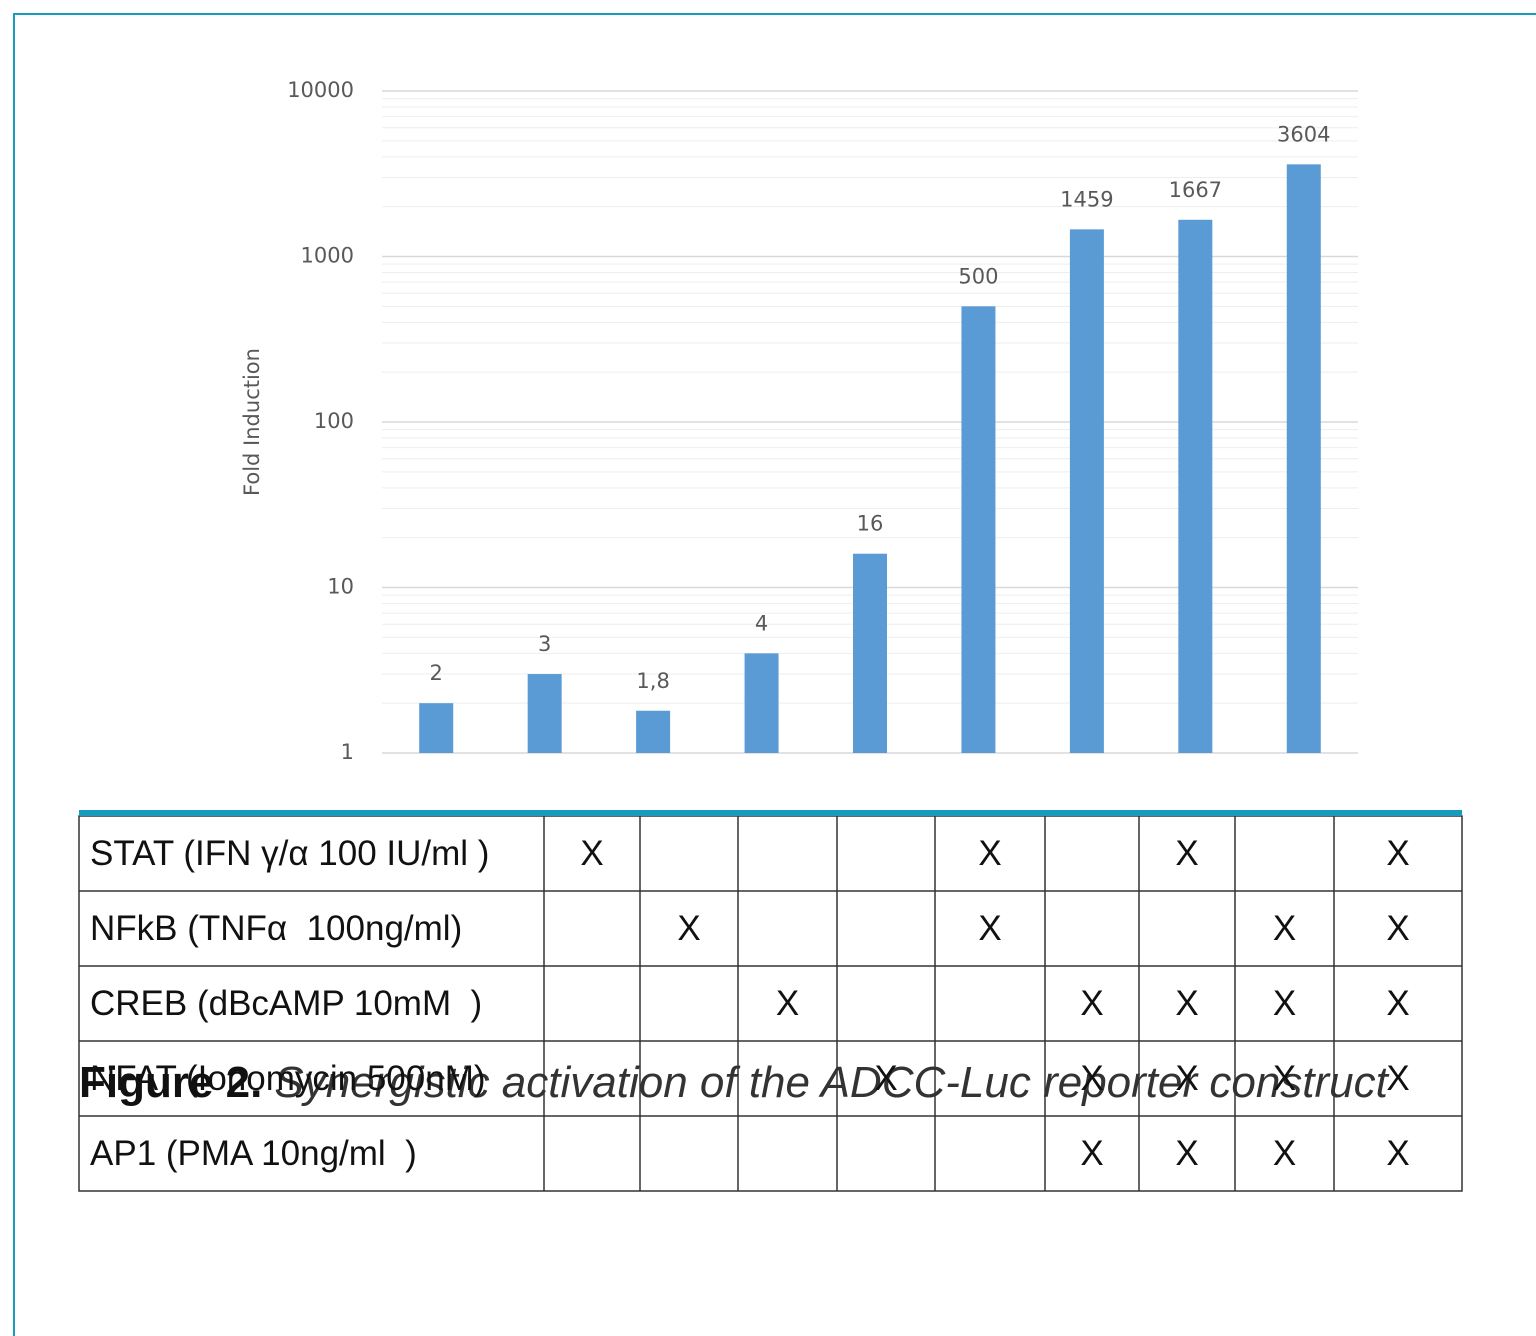 This screenshot has width=1536, height=1336. Describe the element at coordinates (347, 752) in the screenshot. I see `y-tick-label: 1` at that location.